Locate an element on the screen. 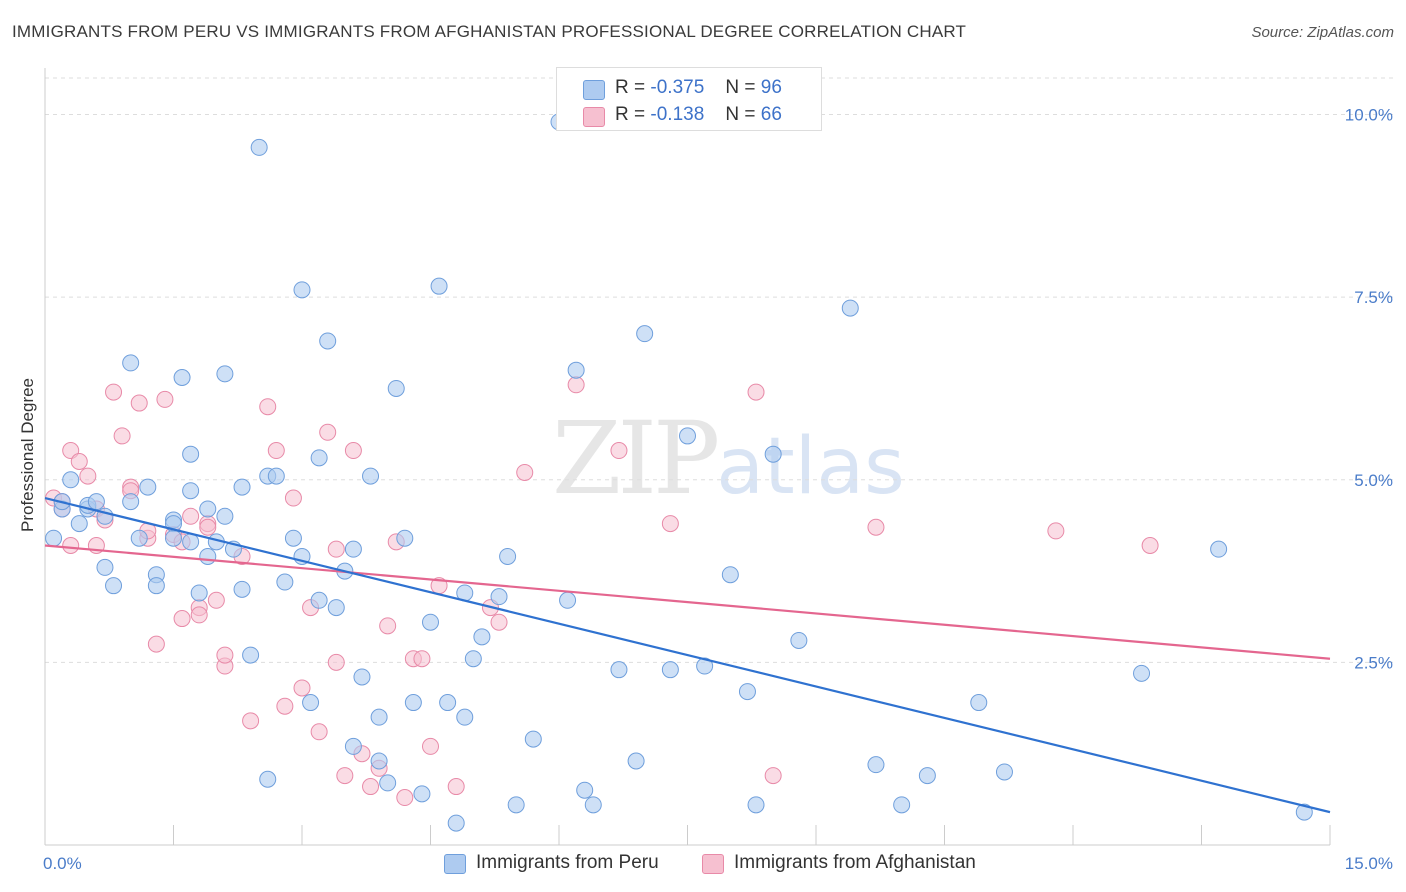 This screenshot has width=1406, height=892. correlation-legend: R = -0.375 N = 96 R = -0.138 N = 66 is located at coordinates (689, 99).